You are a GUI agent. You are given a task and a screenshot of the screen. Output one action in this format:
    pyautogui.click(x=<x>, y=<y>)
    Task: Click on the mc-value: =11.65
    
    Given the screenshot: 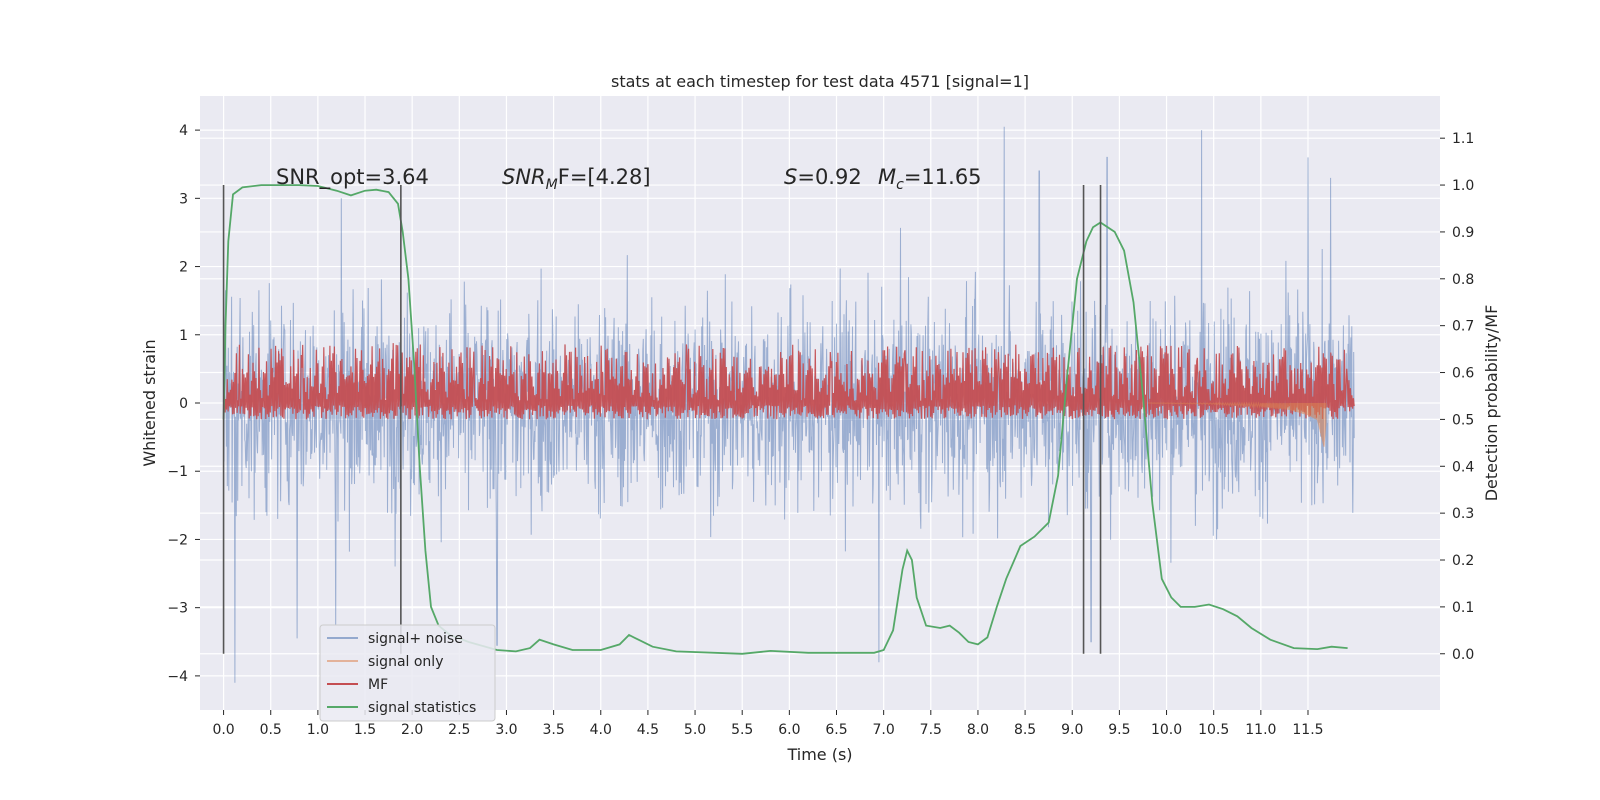 What is the action you would take?
    pyautogui.click(x=943, y=177)
    